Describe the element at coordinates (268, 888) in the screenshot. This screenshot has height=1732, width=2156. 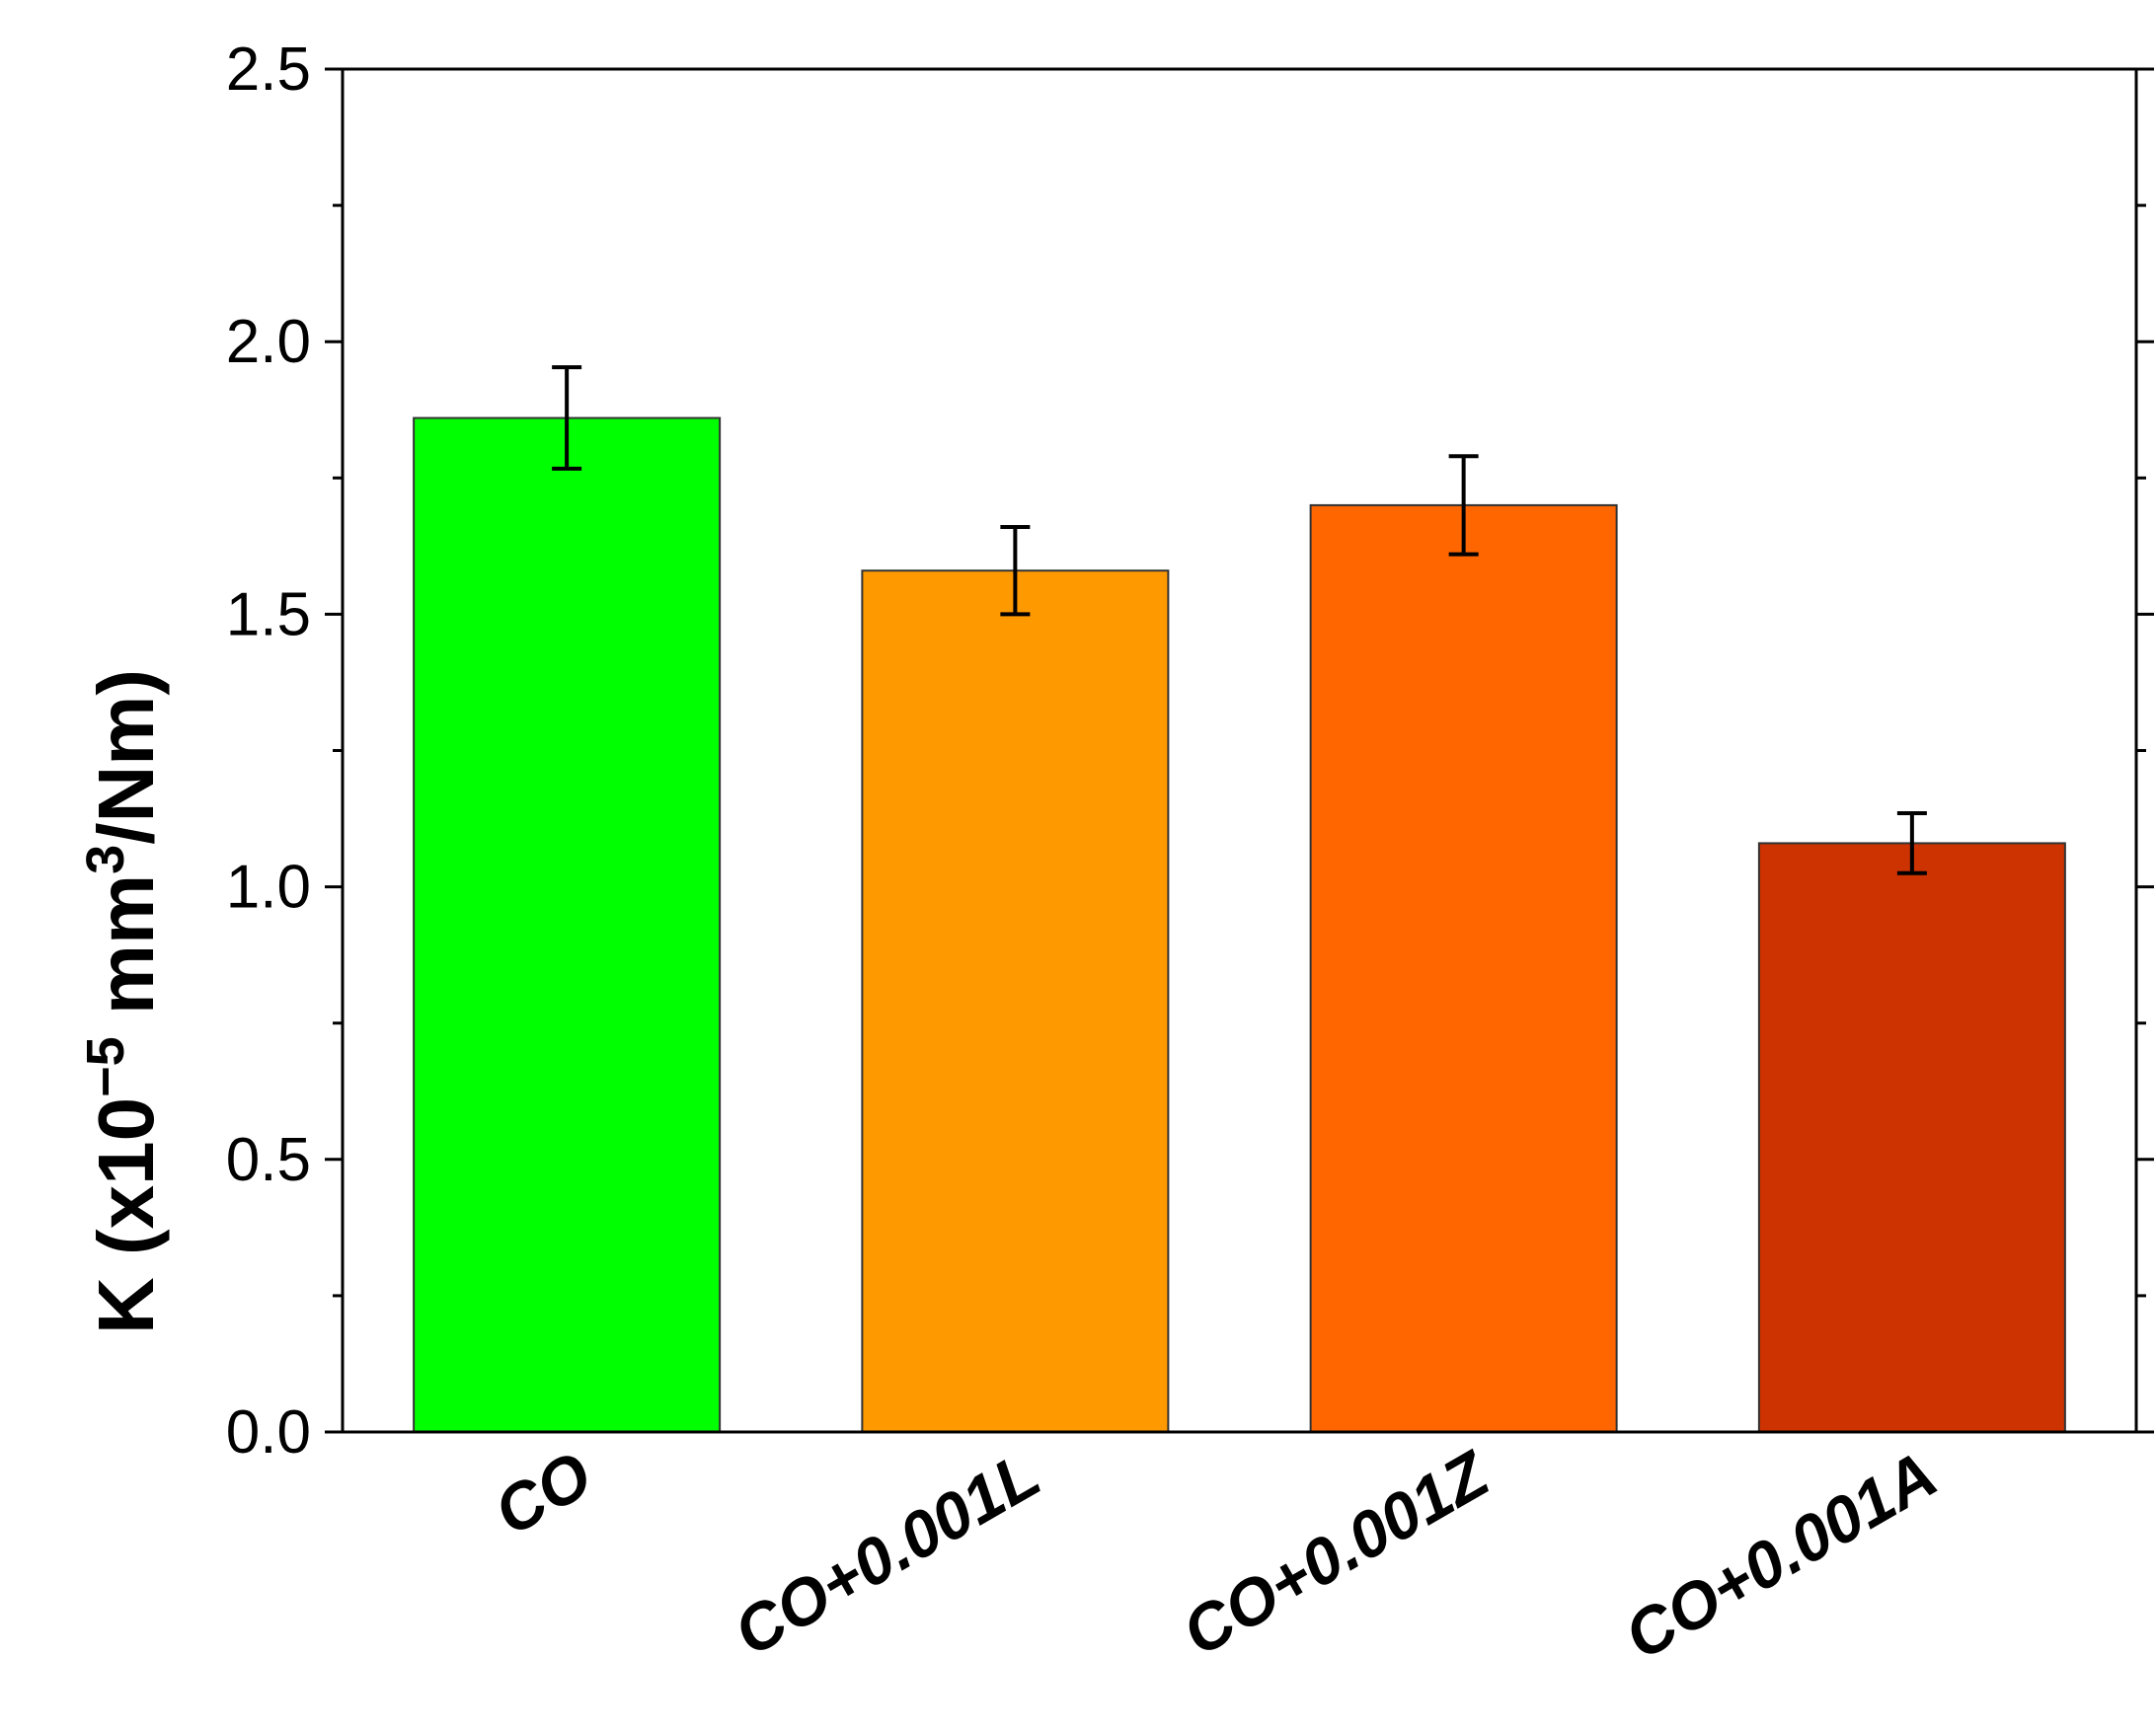
I see `y-tick-label: 1.0` at that location.